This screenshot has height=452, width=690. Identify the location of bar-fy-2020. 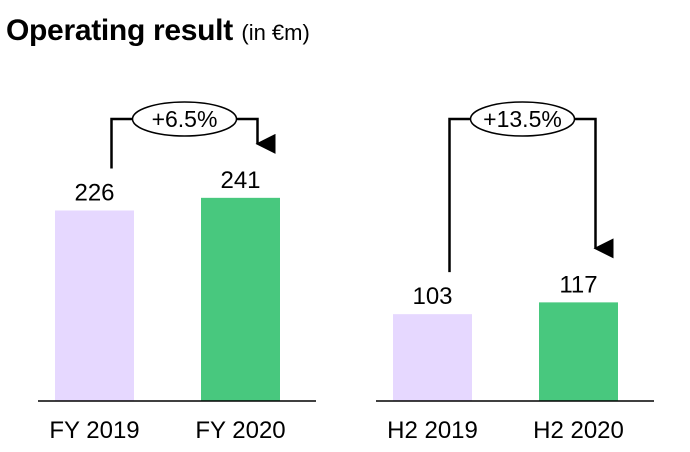
(240, 299).